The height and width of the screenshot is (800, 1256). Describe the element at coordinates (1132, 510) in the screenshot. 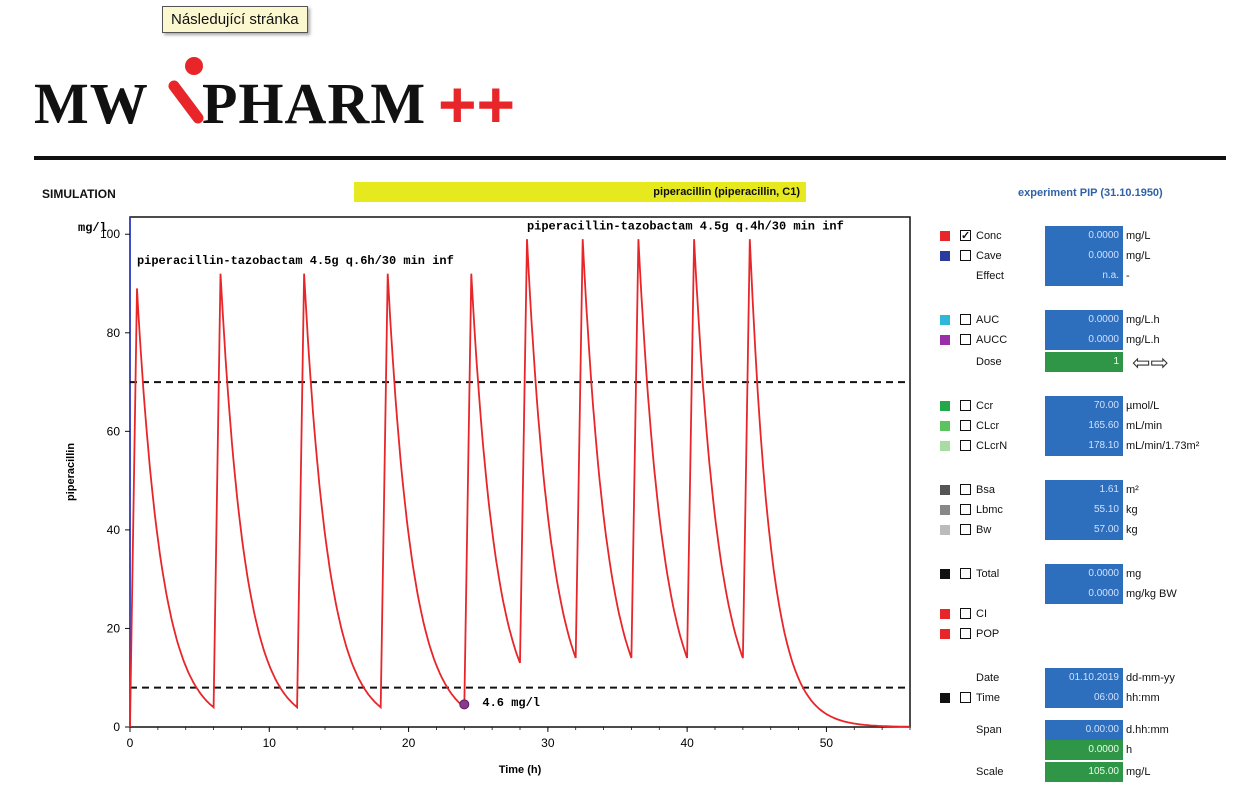

I see `lbmc-unit: kg` at that location.